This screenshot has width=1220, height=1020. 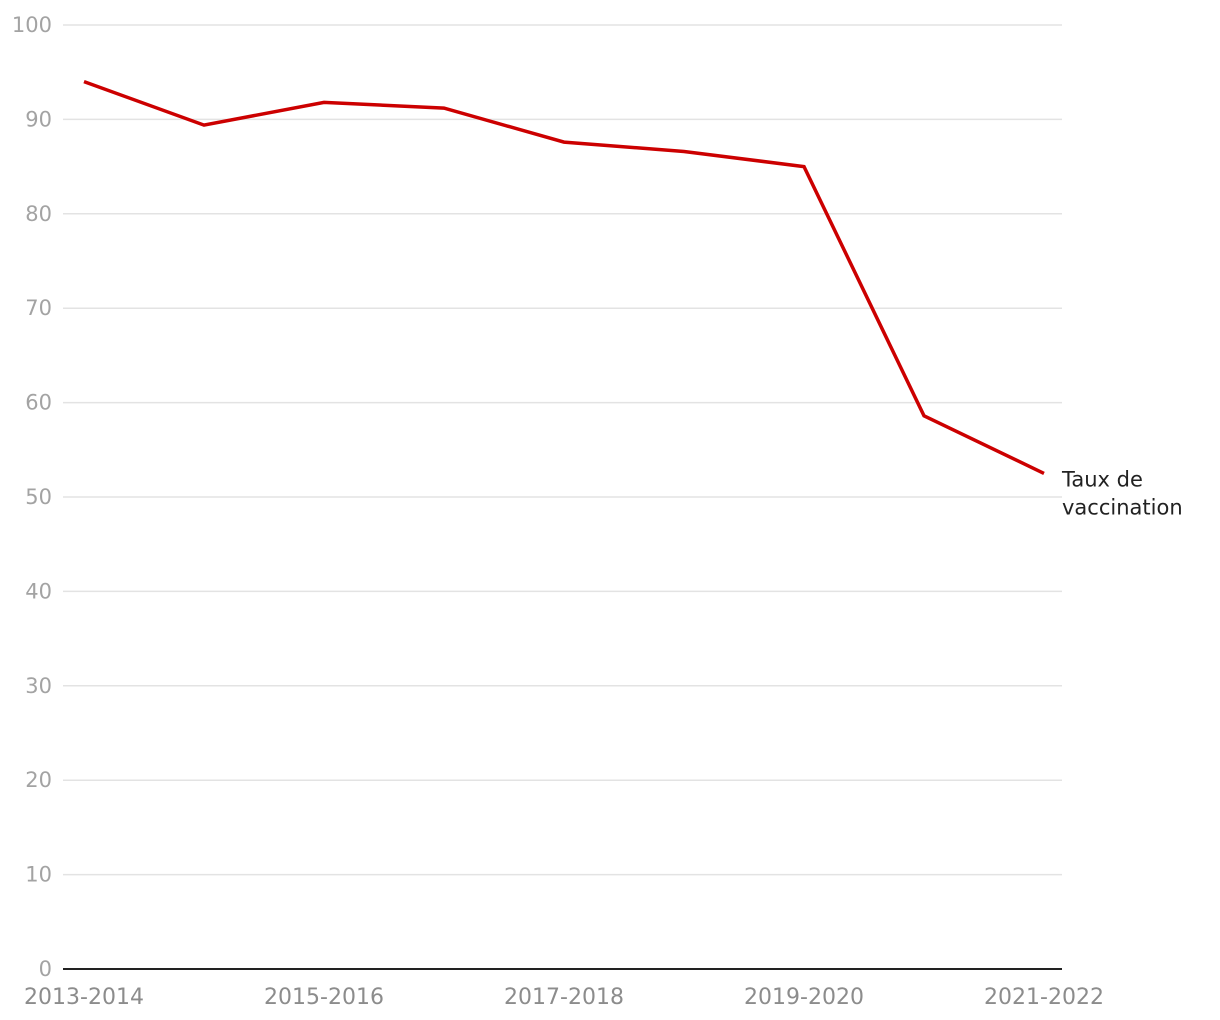 What do you see at coordinates (45, 969) in the screenshot?
I see `y-tick-label-0: 0` at bounding box center [45, 969].